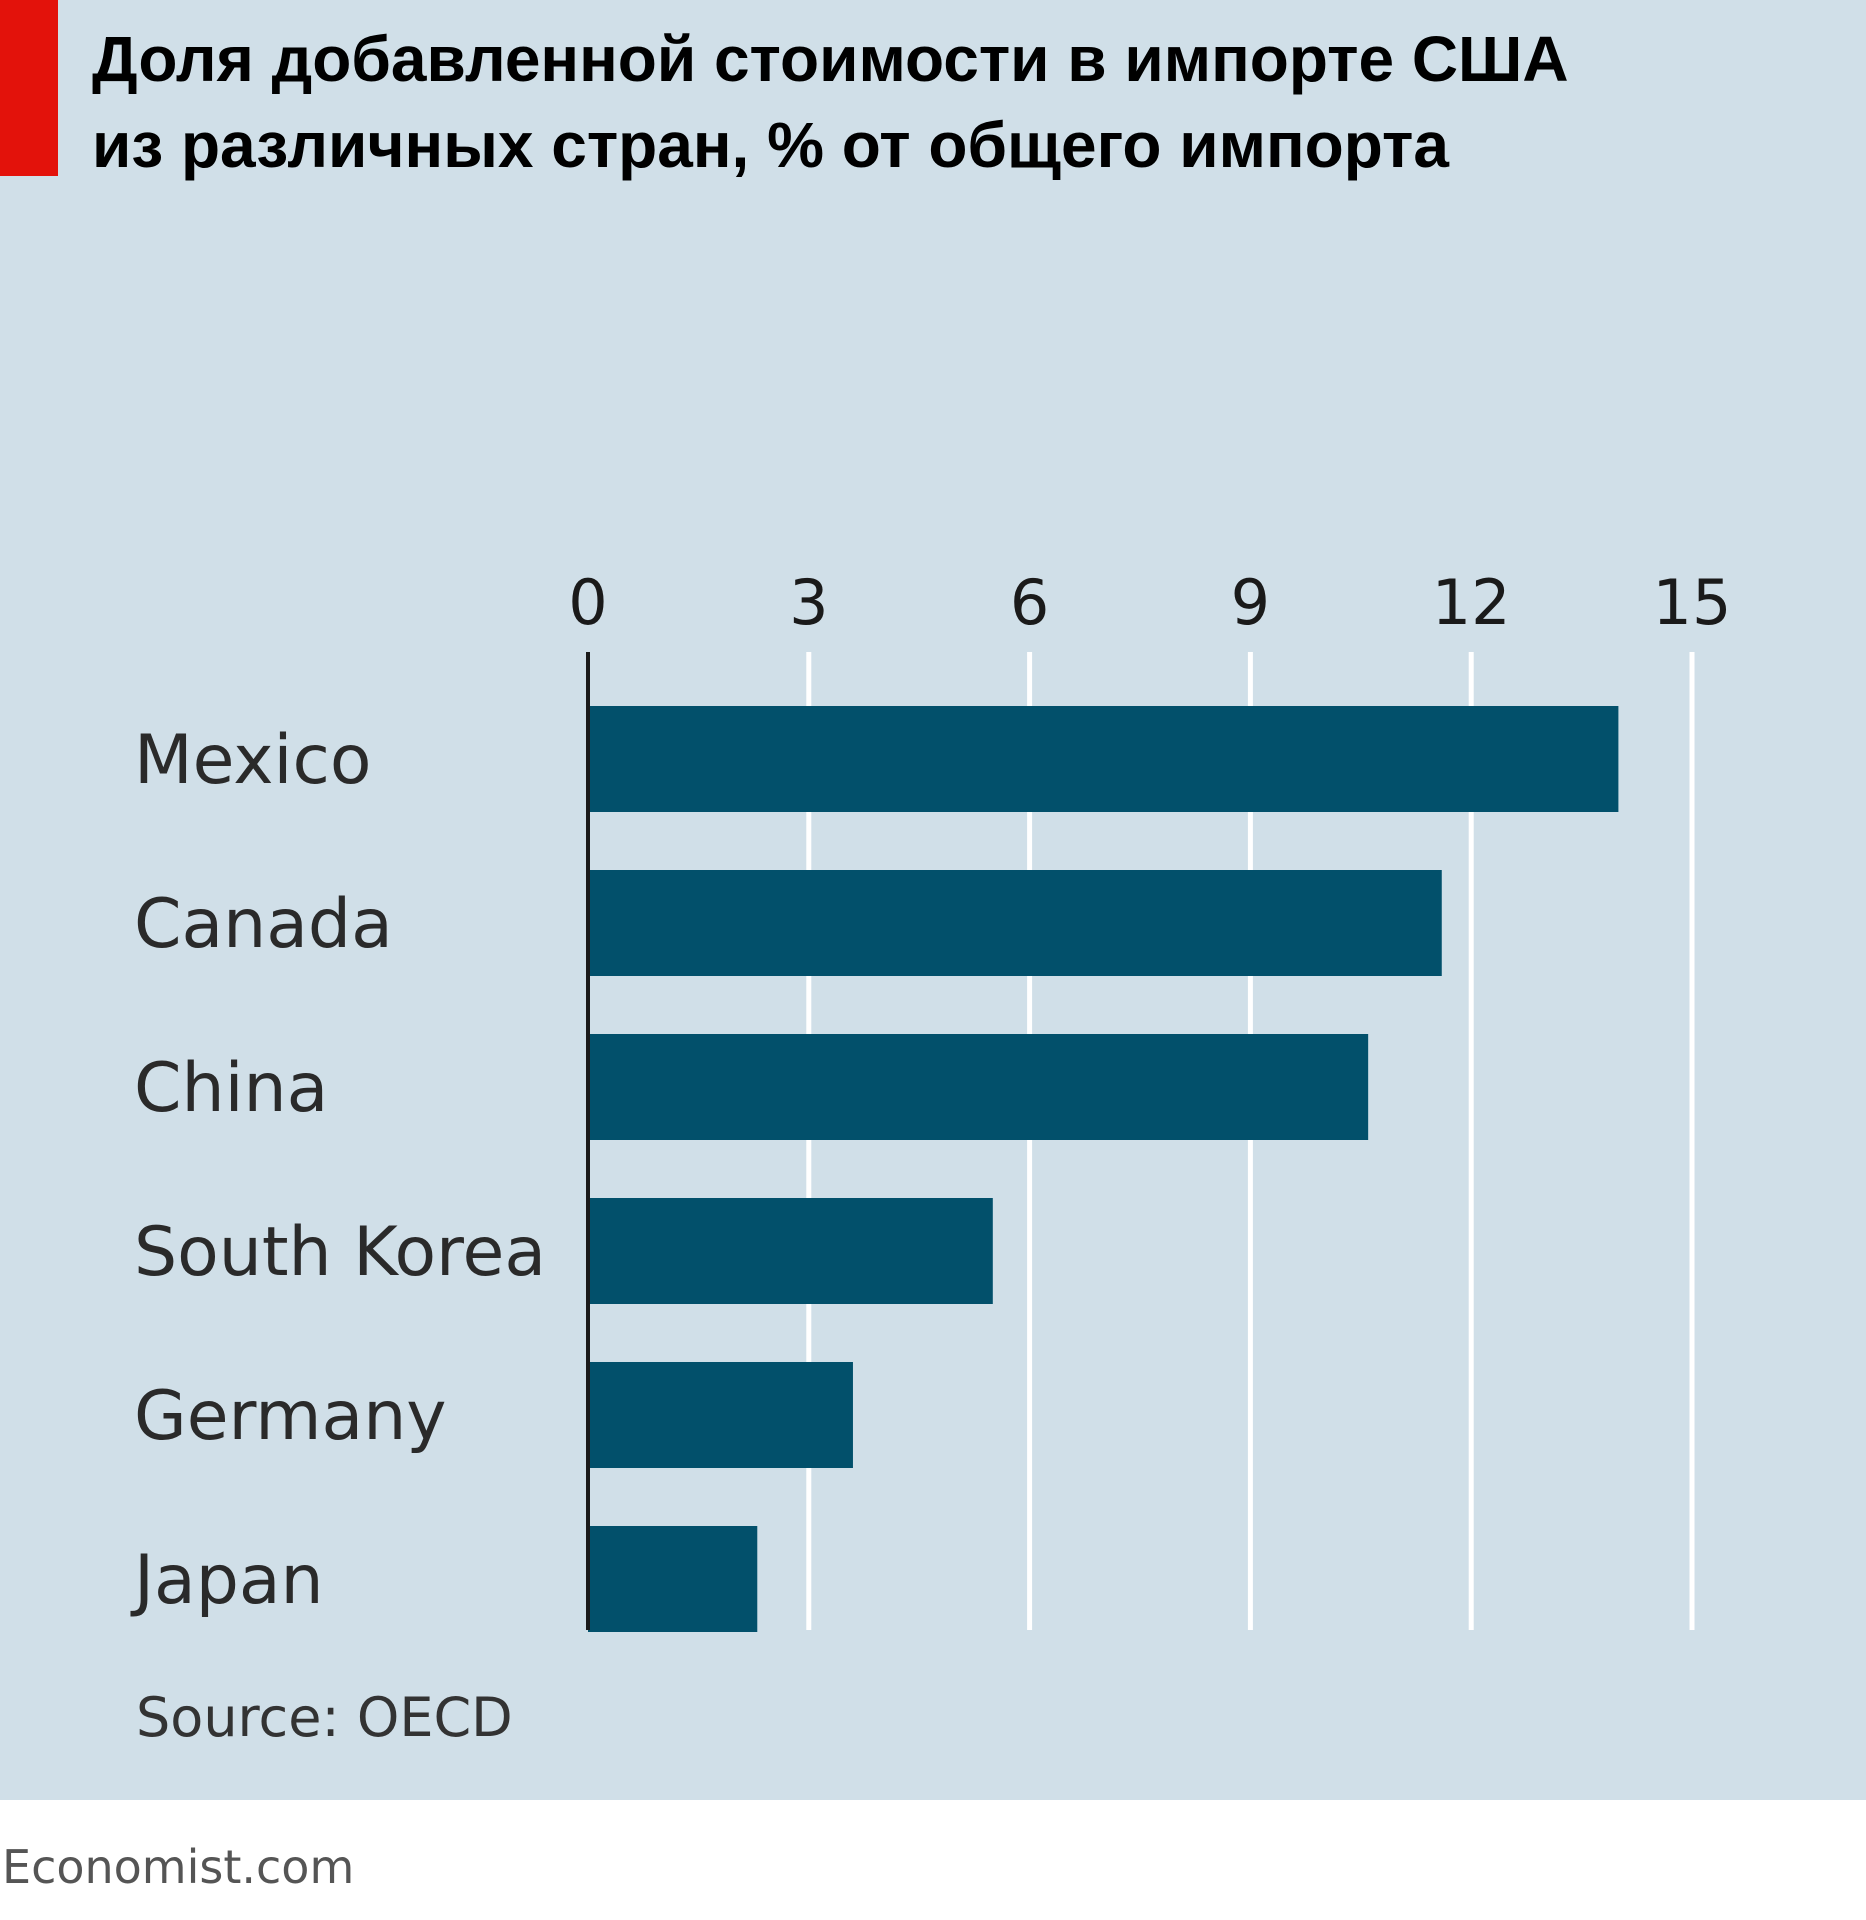 The width and height of the screenshot is (1866, 1920). Describe the element at coordinates (290, 1416) in the screenshot. I see `category-label-germany: Germany` at that location.